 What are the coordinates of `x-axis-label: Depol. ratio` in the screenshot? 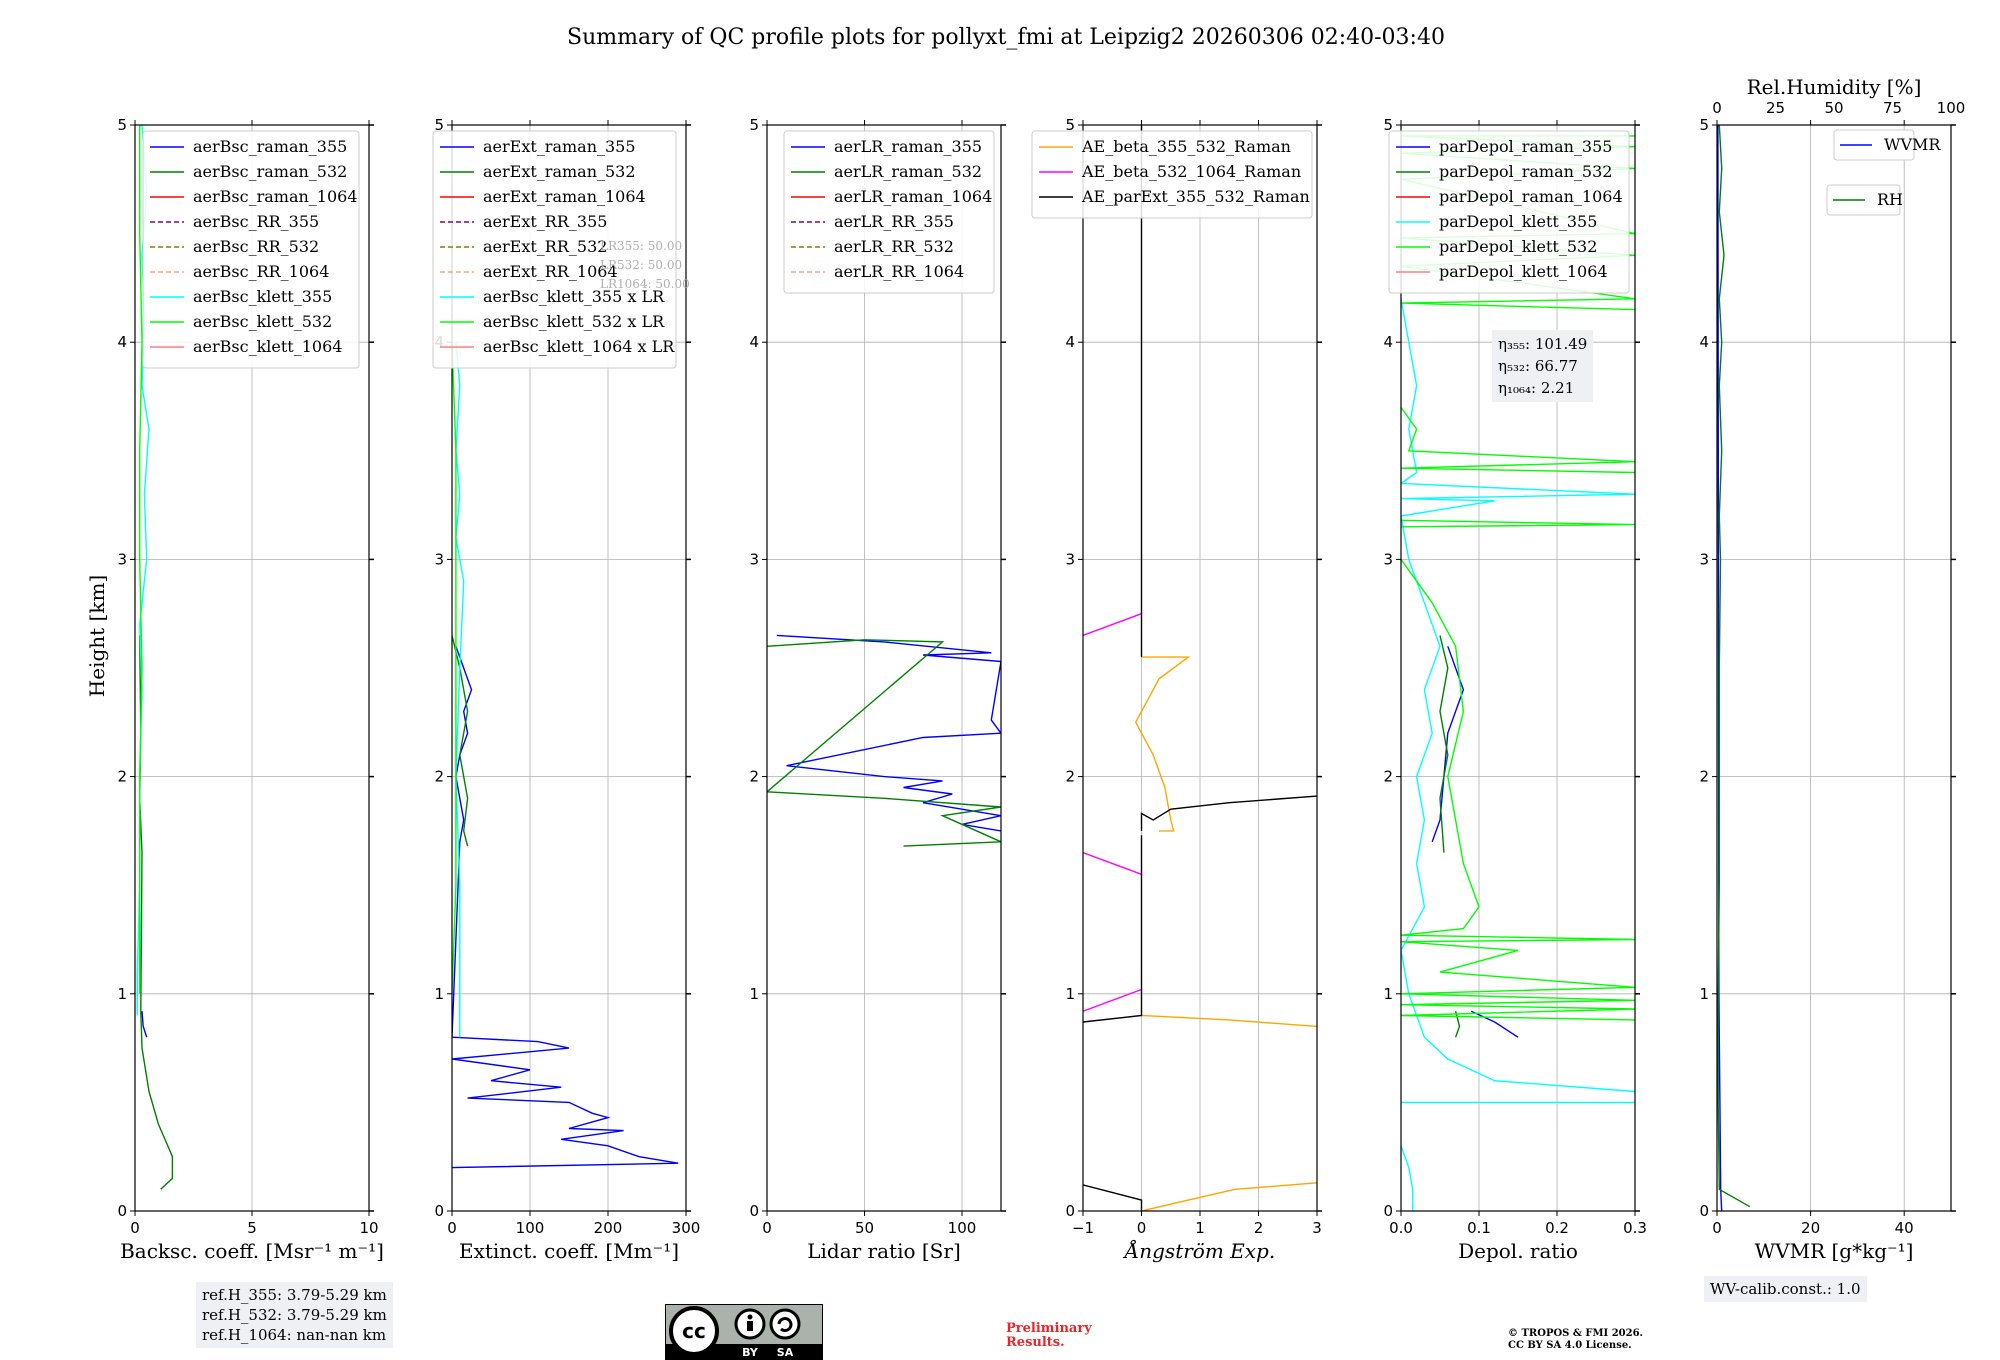 It's located at (1518, 1251).